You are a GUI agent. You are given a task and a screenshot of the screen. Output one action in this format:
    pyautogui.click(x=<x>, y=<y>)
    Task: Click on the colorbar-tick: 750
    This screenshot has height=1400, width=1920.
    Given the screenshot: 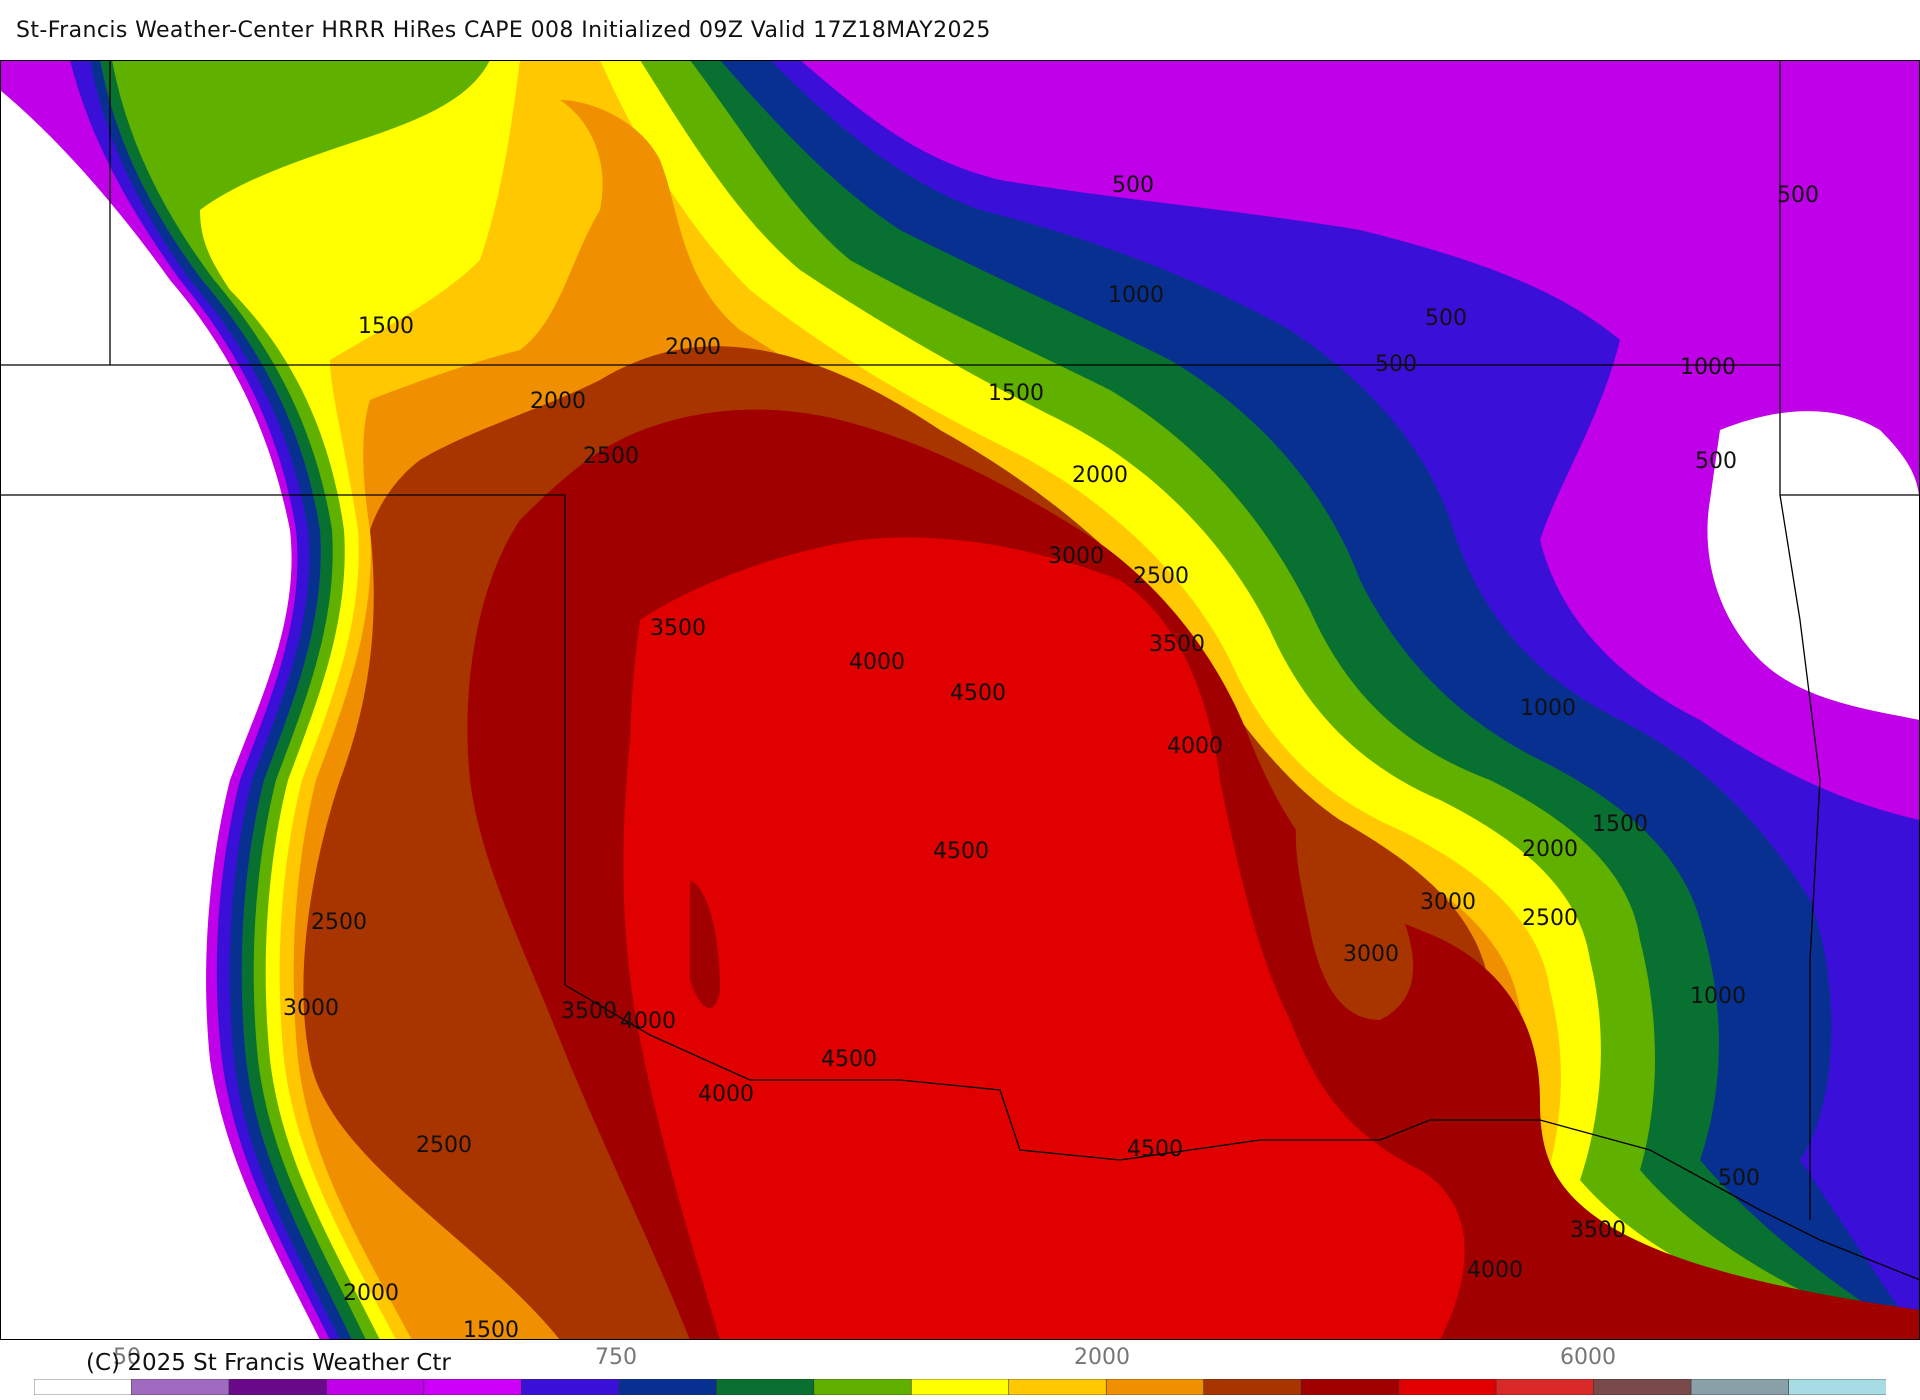 What is the action you would take?
    pyautogui.click(x=616, y=1357)
    